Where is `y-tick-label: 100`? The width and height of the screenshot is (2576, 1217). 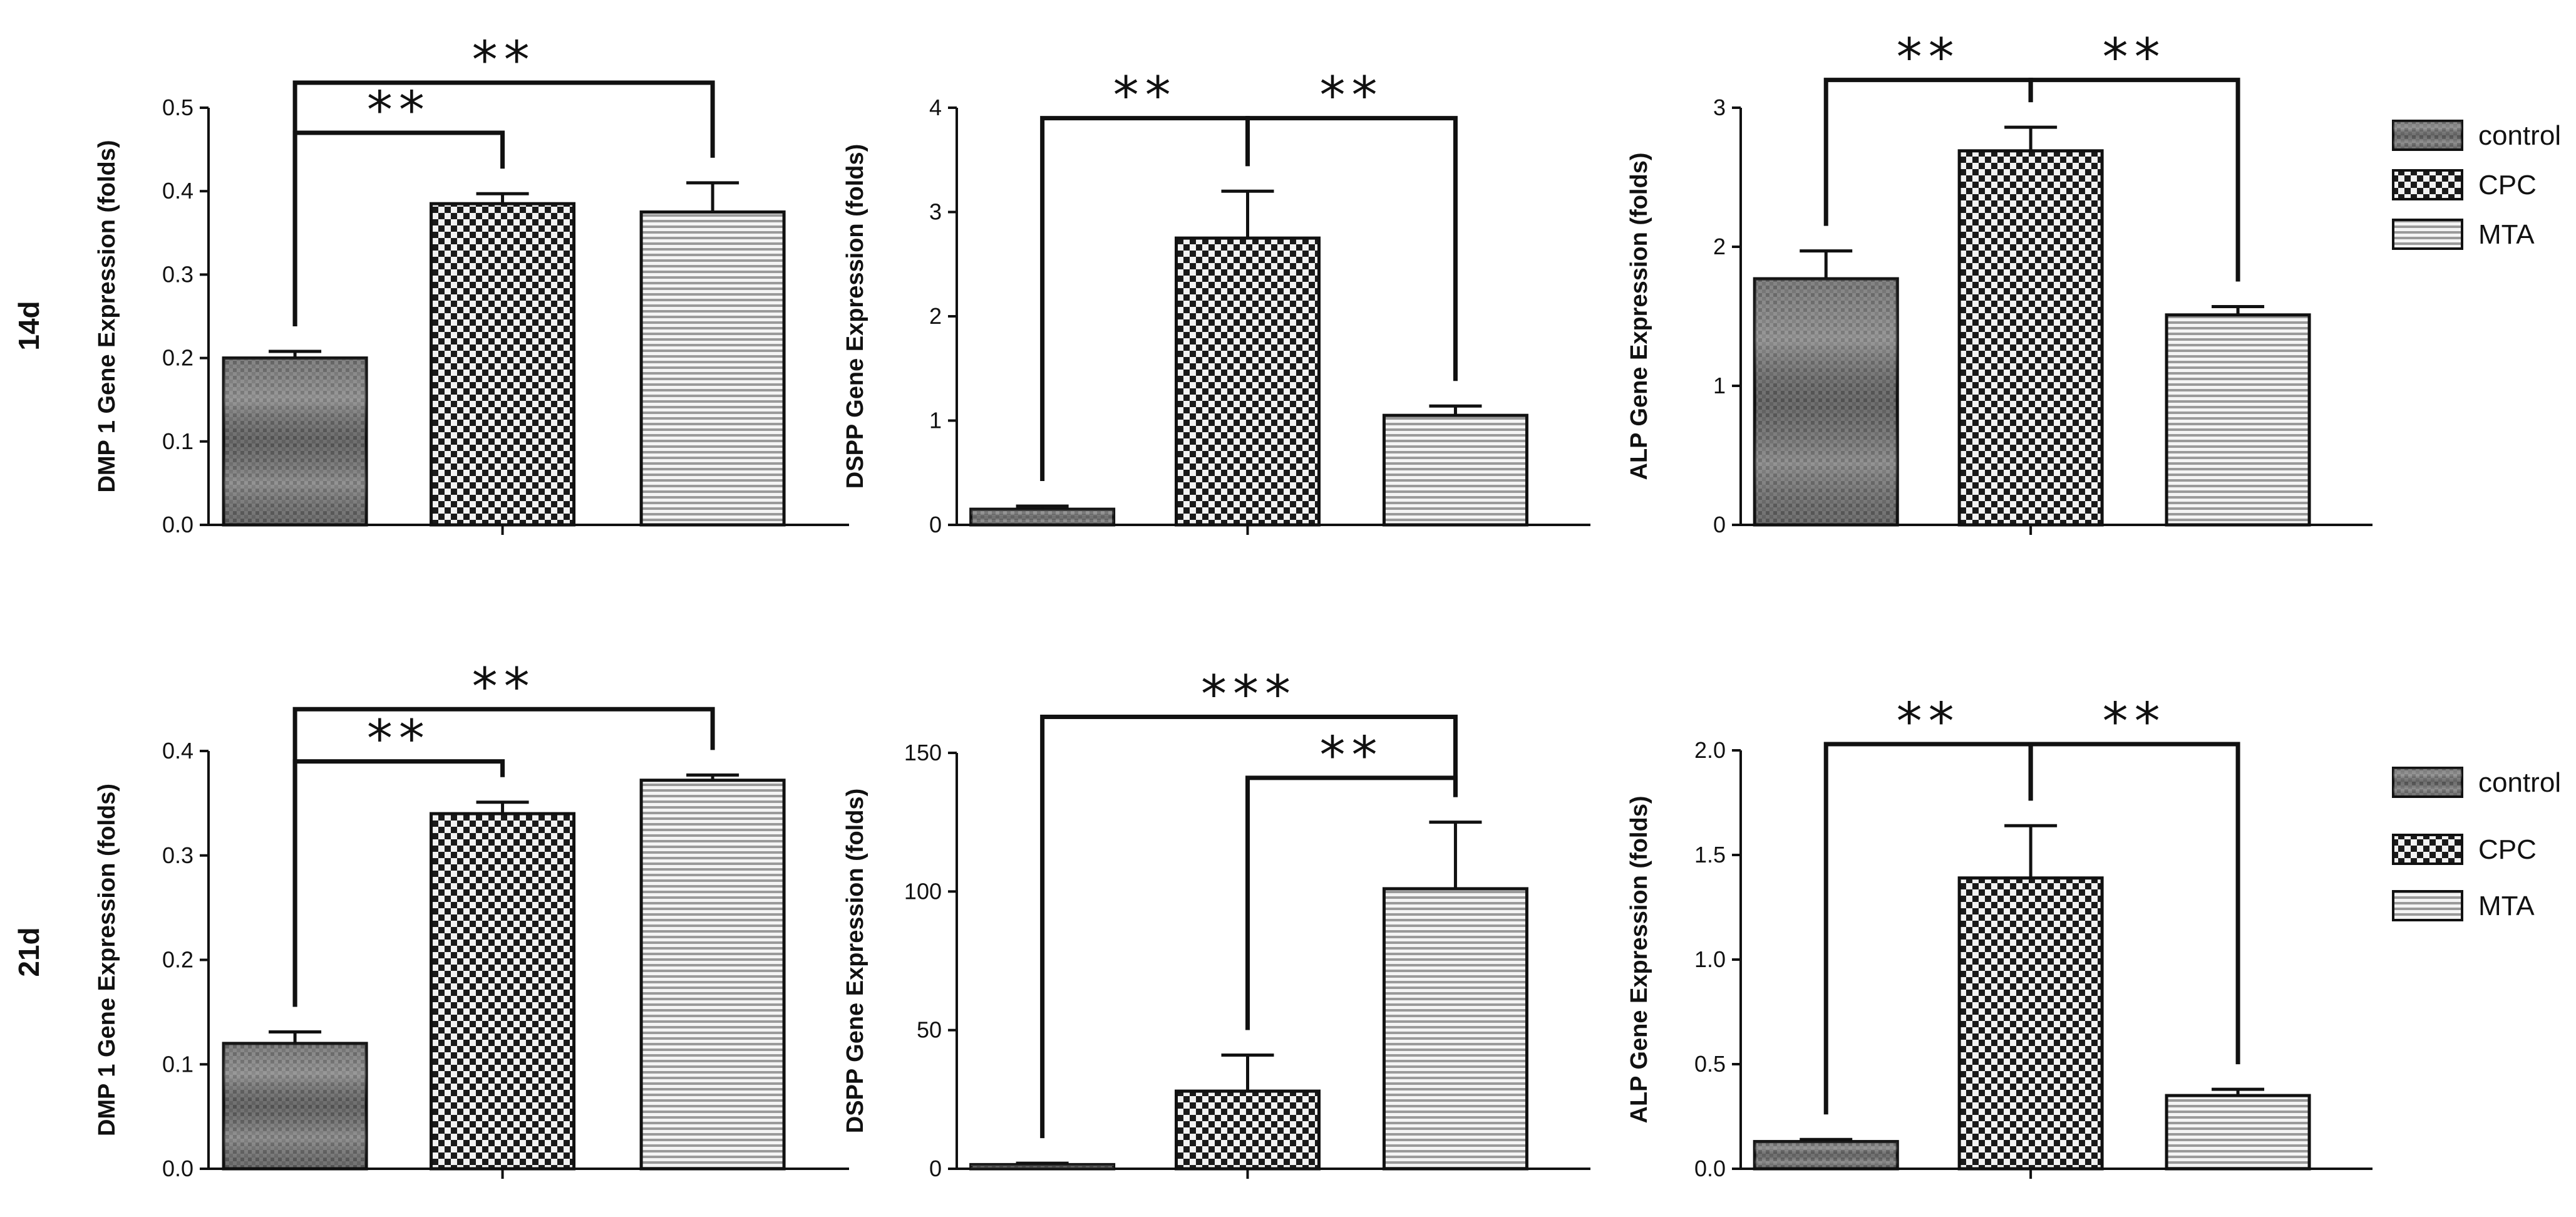
y-tick-label: 100 is located at coordinates (923, 891).